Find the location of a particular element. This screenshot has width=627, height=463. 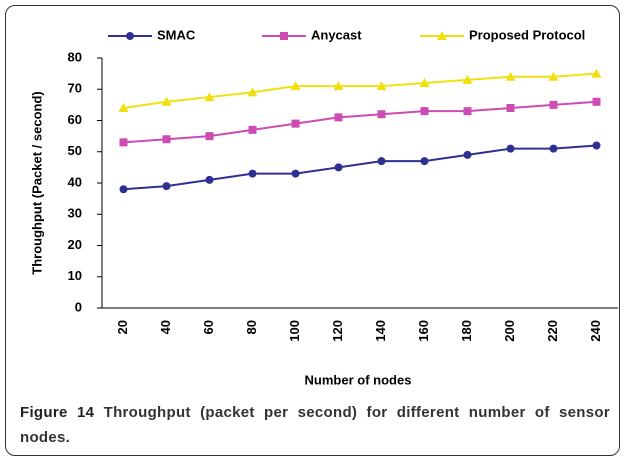

x-tick-label: 180 is located at coordinates (466, 331).